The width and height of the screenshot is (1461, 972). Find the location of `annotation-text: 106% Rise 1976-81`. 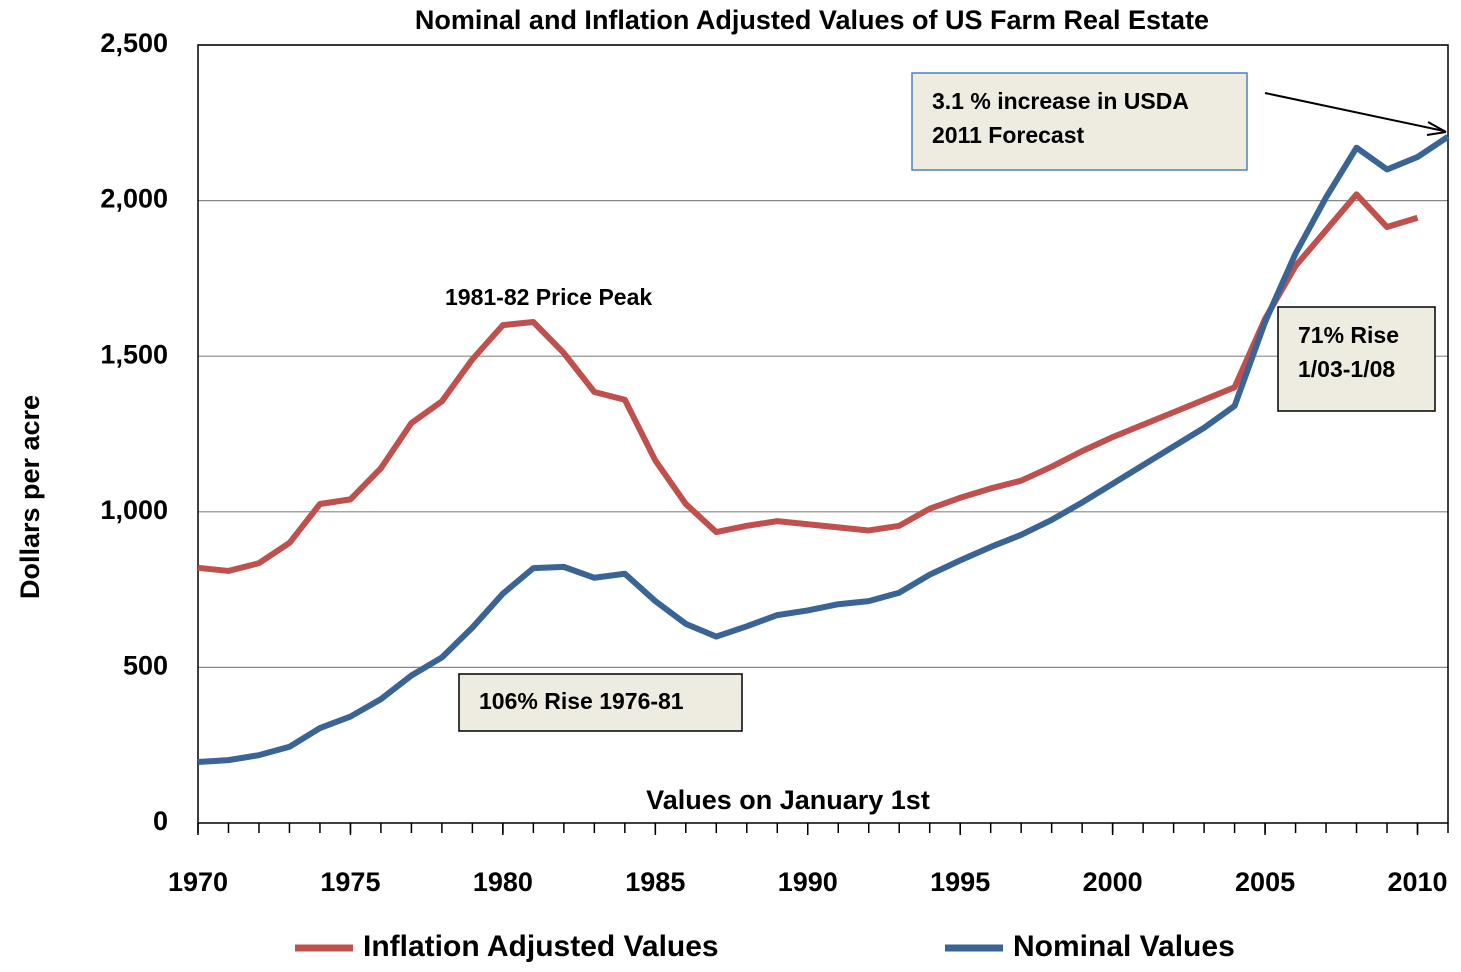

annotation-text: 106% Rise 1976-81 is located at coordinates (581, 701).